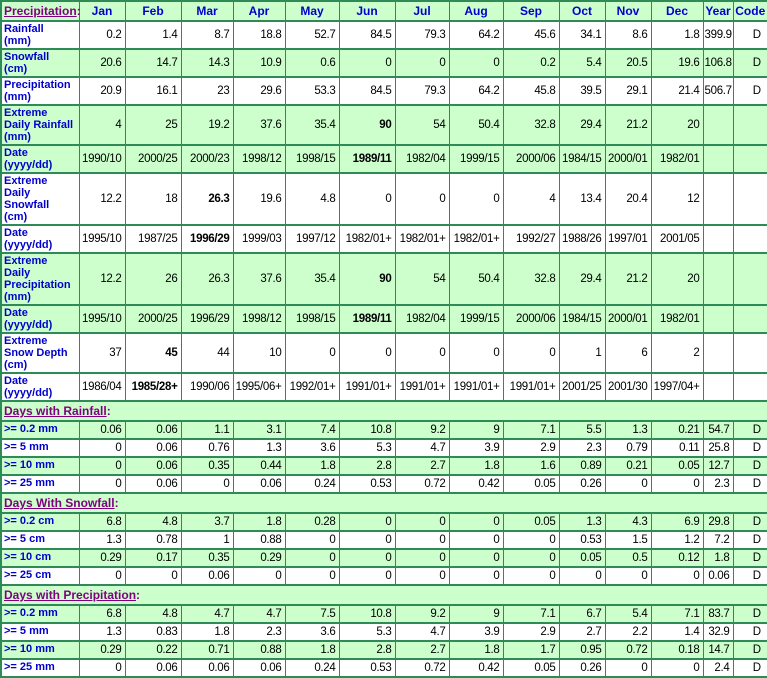 This screenshot has height=678, width=767. What do you see at coordinates (531, 35) in the screenshot?
I see `data-cell: 45.6` at bounding box center [531, 35].